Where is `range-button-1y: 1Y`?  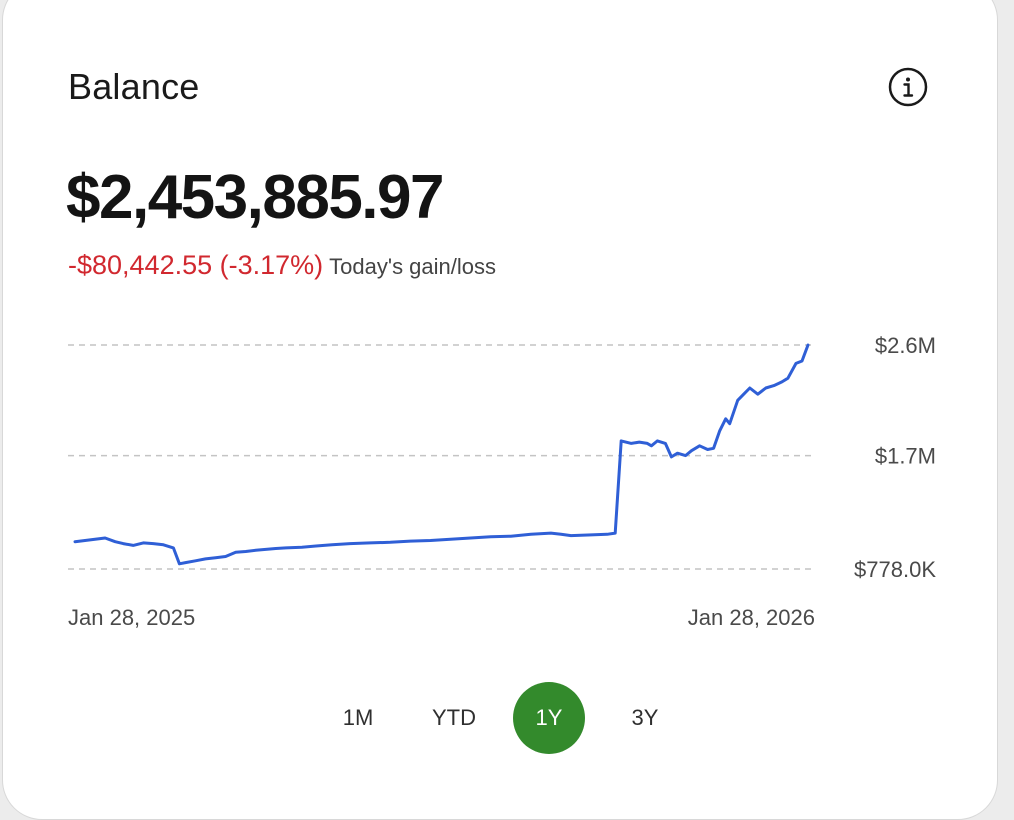 range-button-1y: 1Y is located at coordinates (549, 718).